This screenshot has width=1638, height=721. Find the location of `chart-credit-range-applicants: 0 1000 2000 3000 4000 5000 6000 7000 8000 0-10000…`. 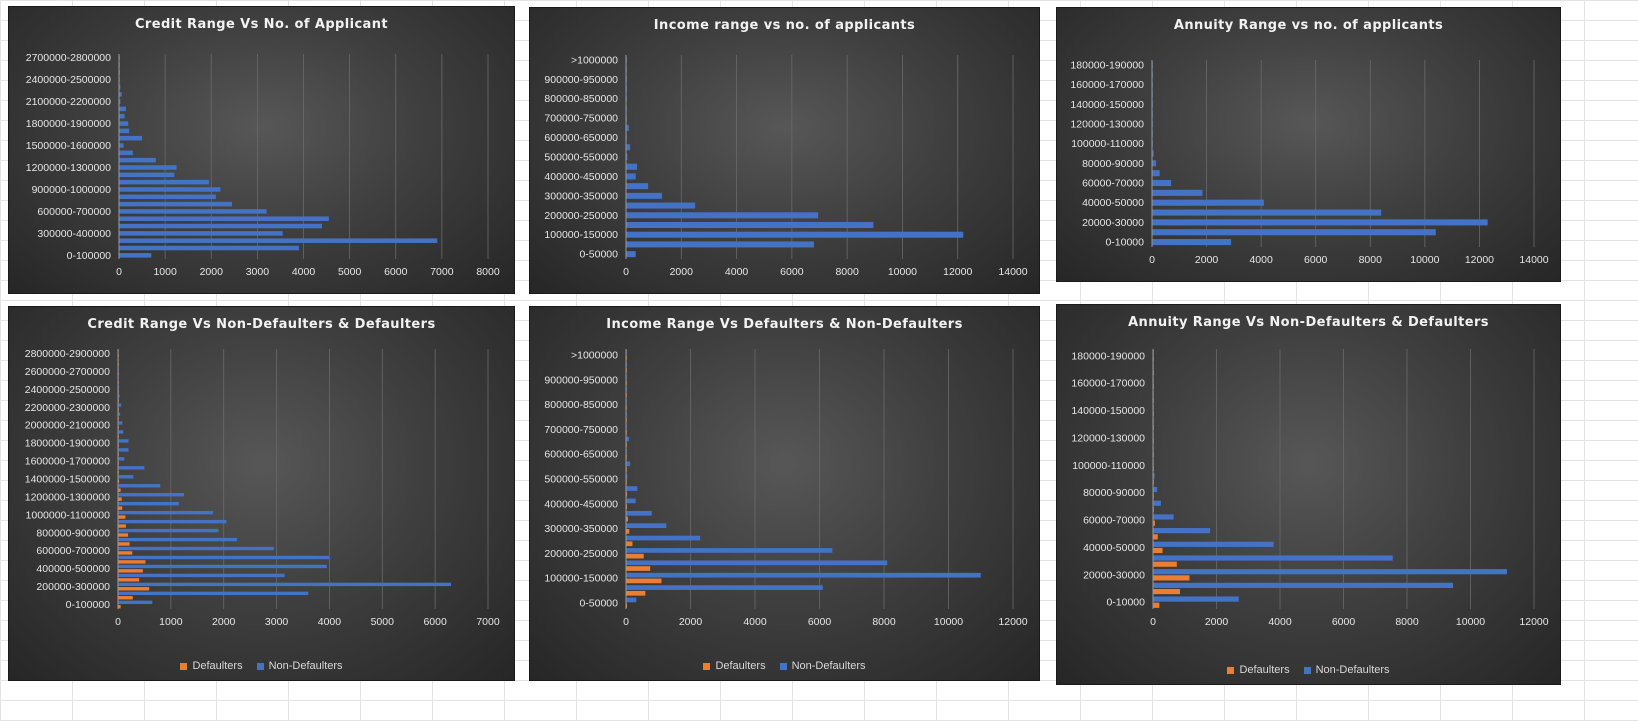

chart-credit-range-applicants: 0 1000 2000 3000 4000 5000 6000 7000 8000 0-10000… is located at coordinates (261, 150).